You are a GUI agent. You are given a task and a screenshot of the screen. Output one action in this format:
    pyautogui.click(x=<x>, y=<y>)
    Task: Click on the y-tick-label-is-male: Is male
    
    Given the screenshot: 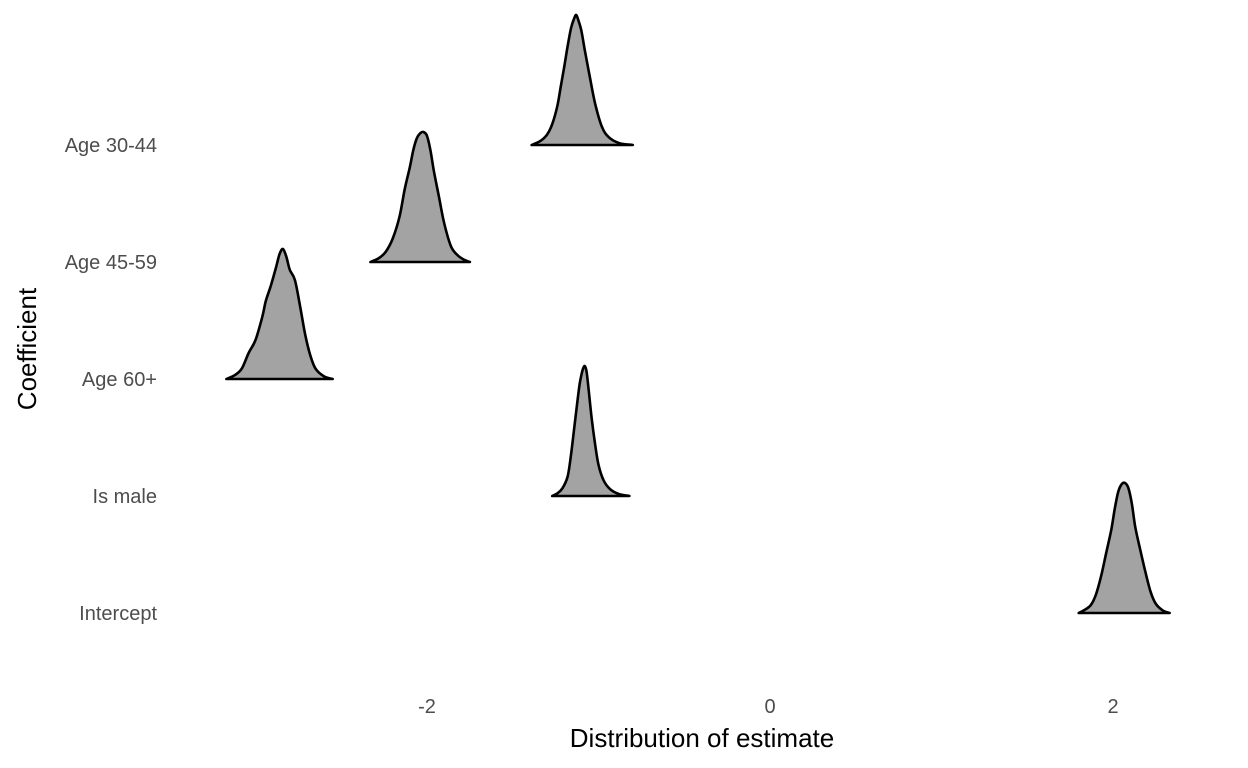 What is the action you would take?
    pyautogui.click(x=125, y=497)
    